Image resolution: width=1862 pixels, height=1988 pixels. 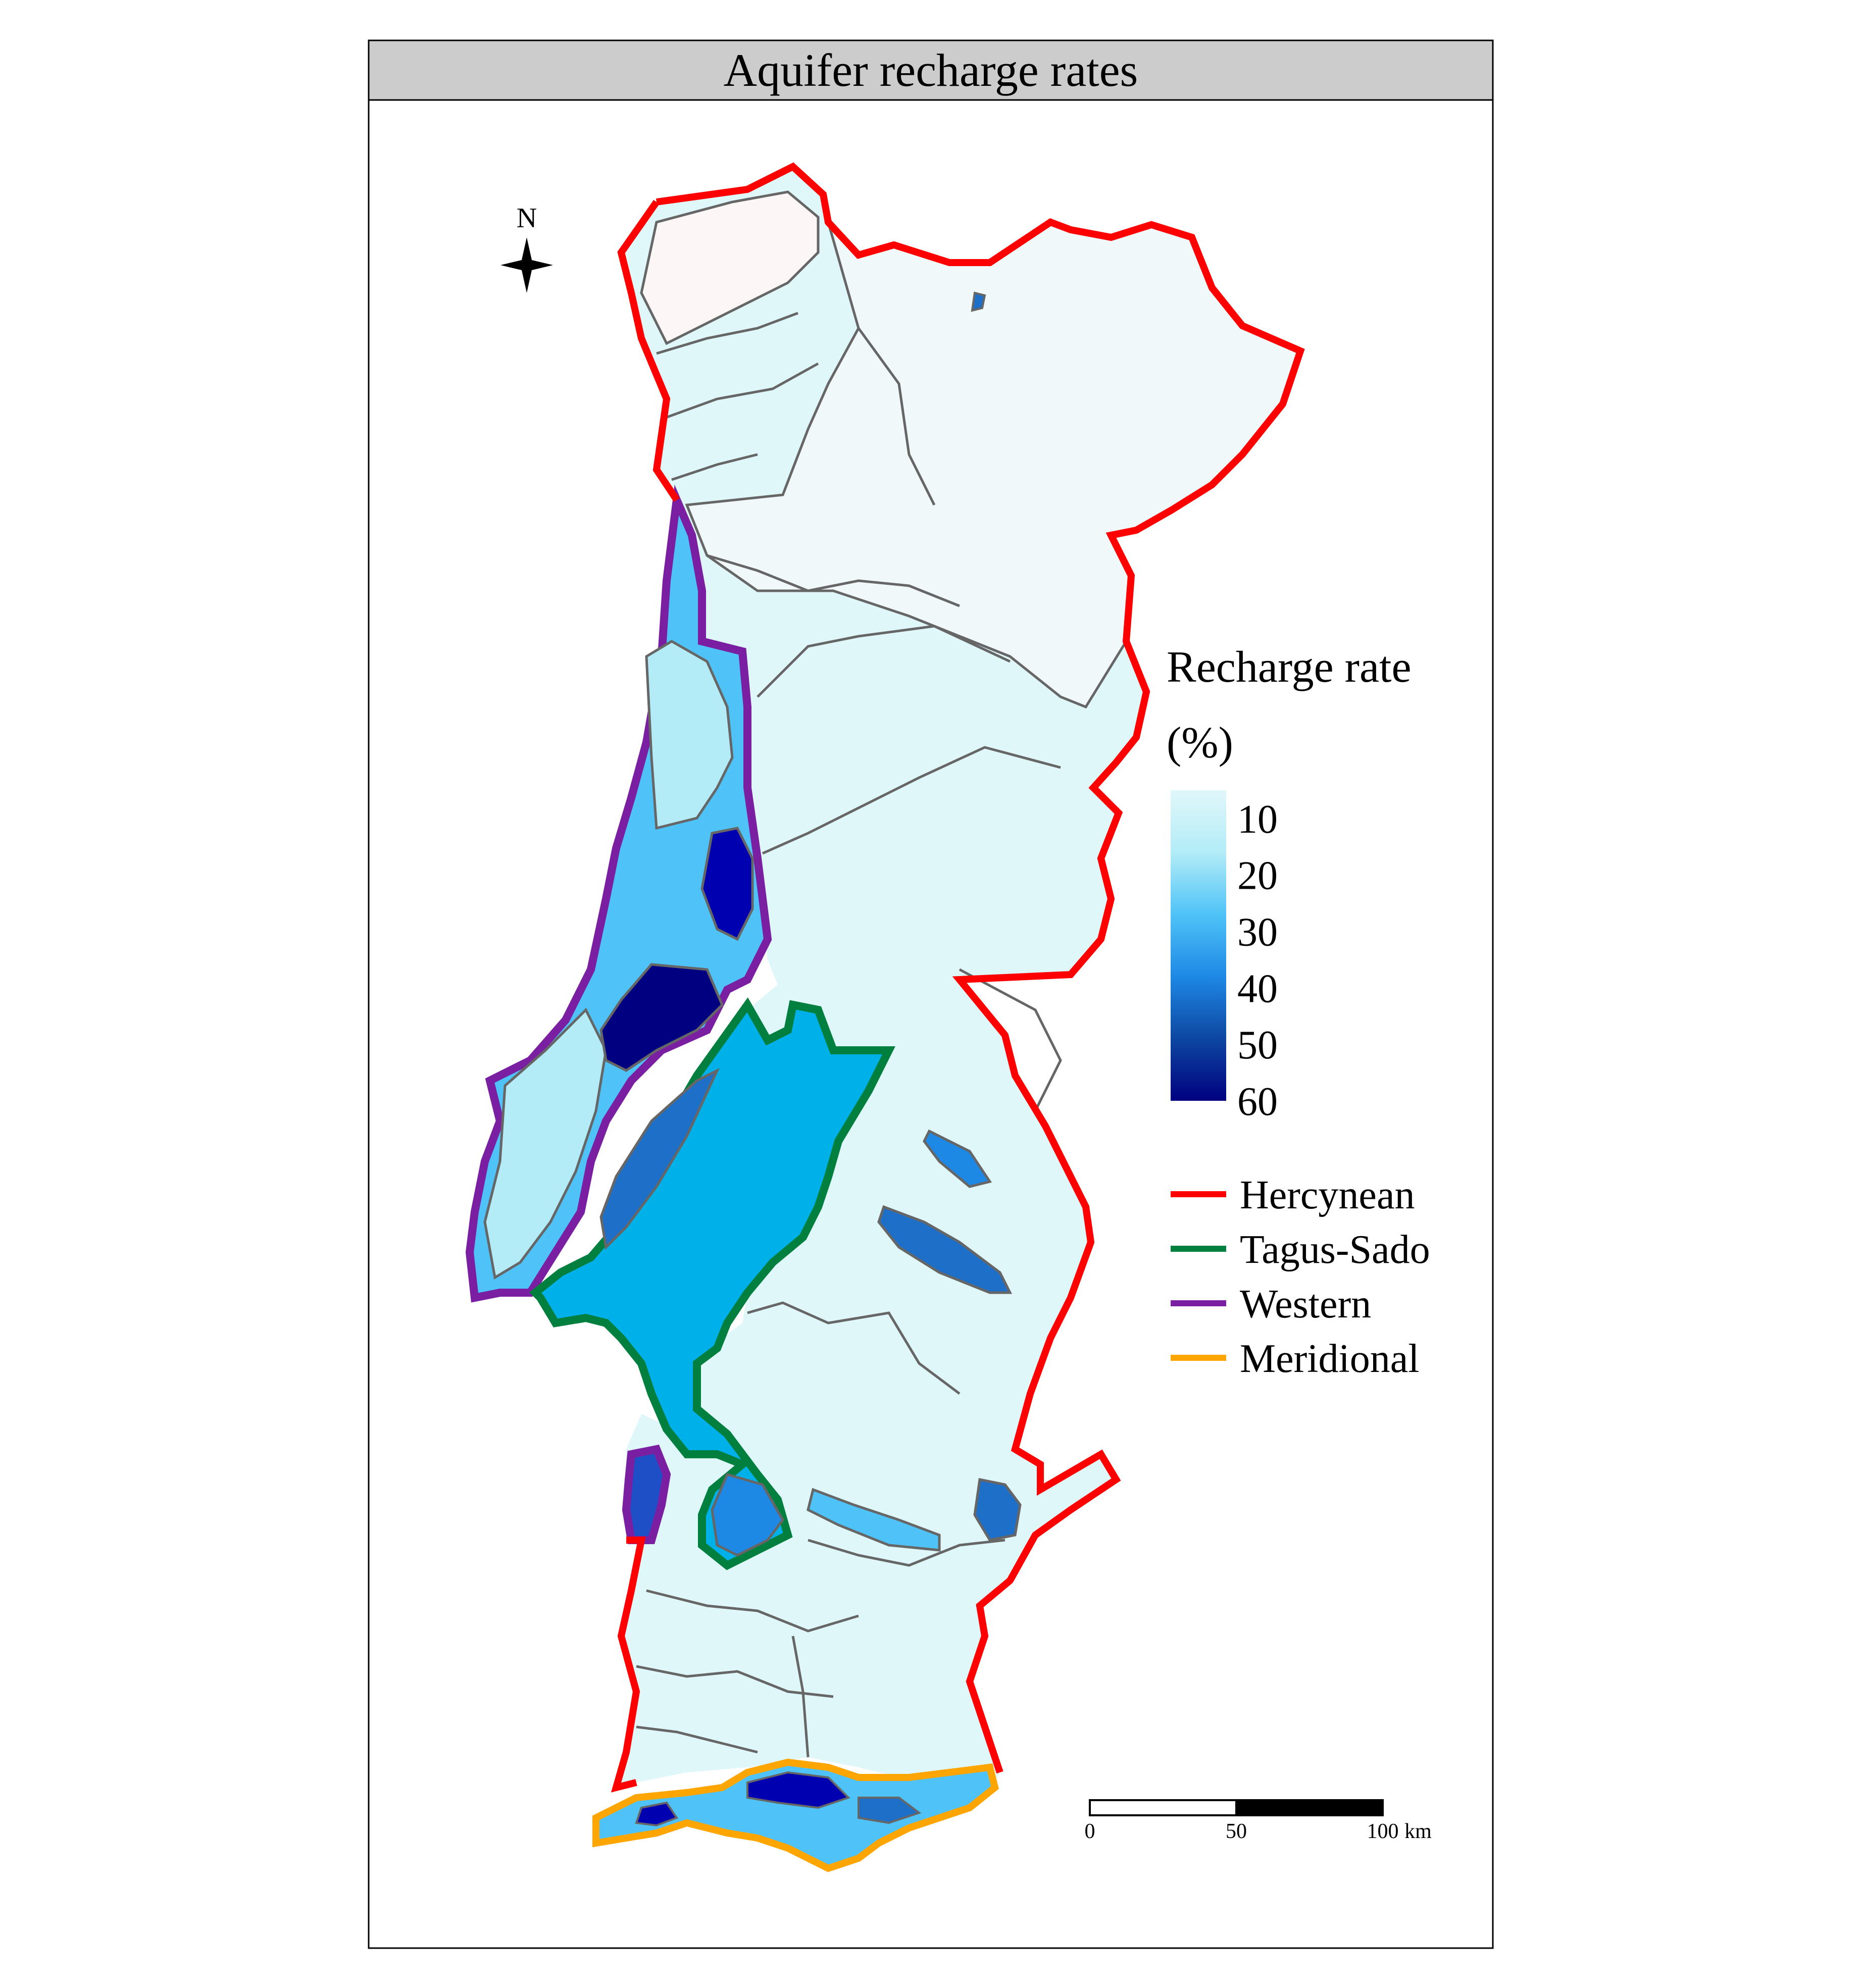 I want to click on colorbar-tick-label: 30, so click(x=1258, y=932).